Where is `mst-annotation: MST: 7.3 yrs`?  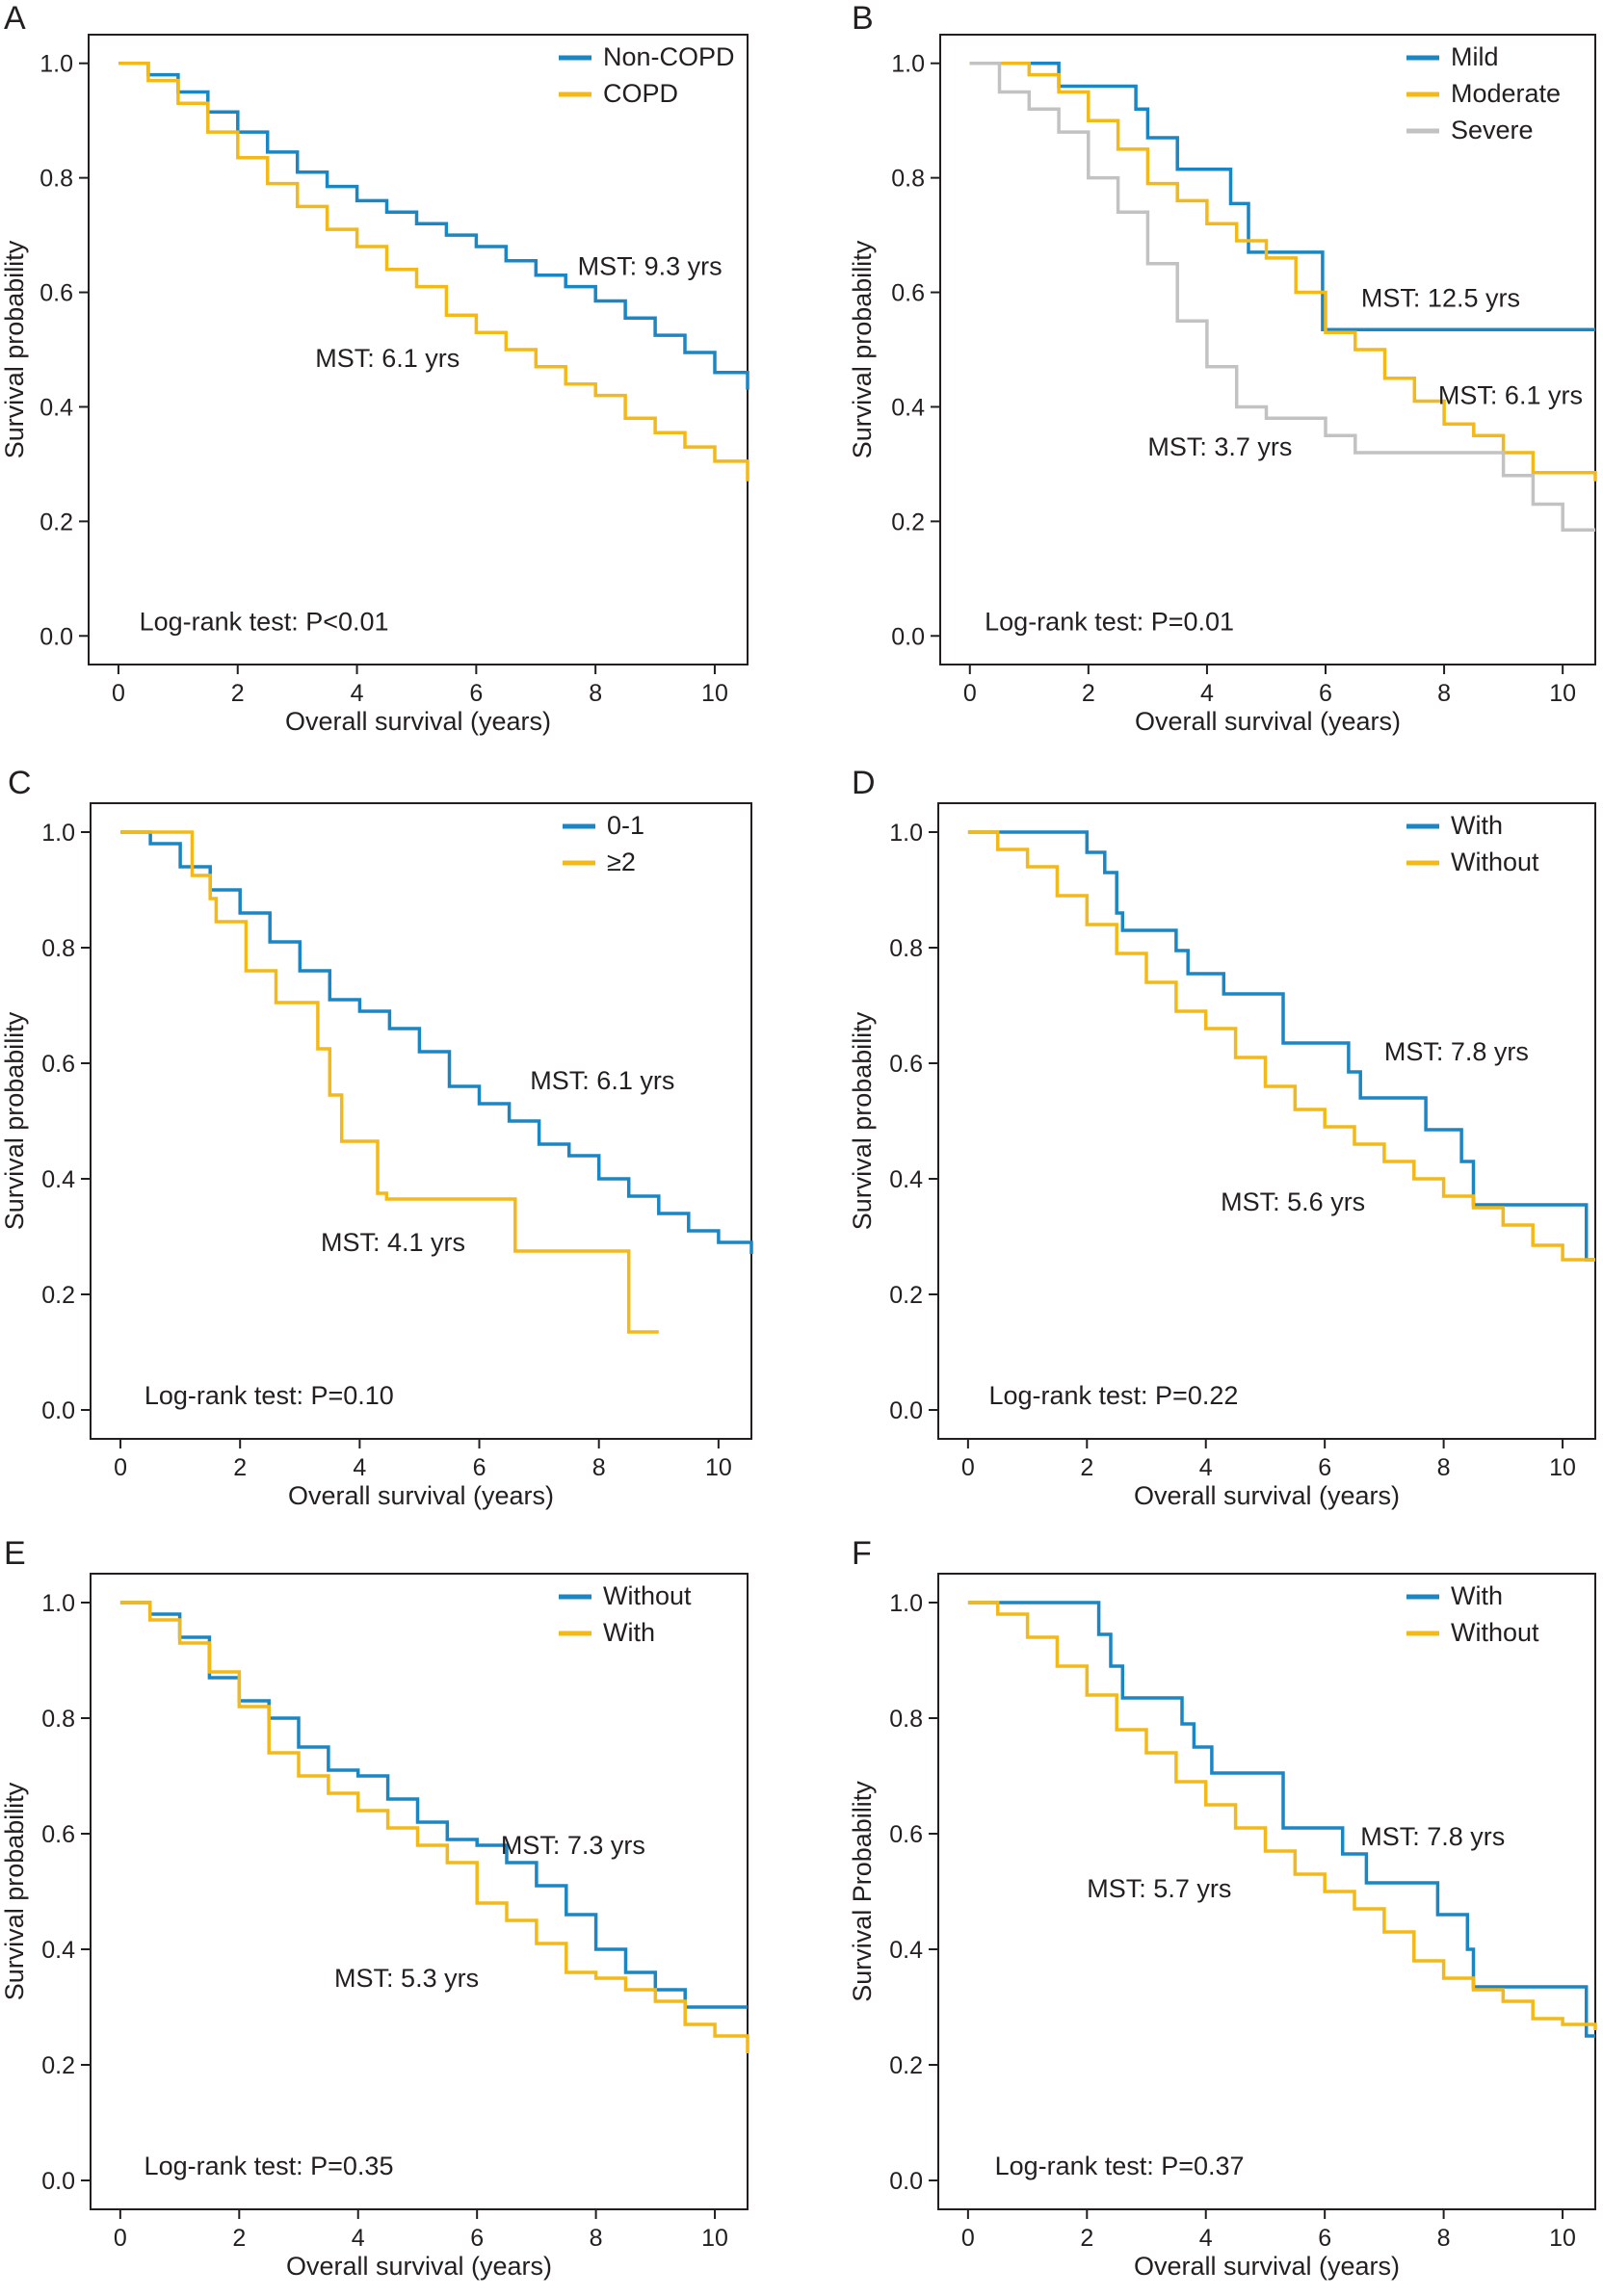
mst-annotation: MST: 7.3 yrs is located at coordinates (573, 1845).